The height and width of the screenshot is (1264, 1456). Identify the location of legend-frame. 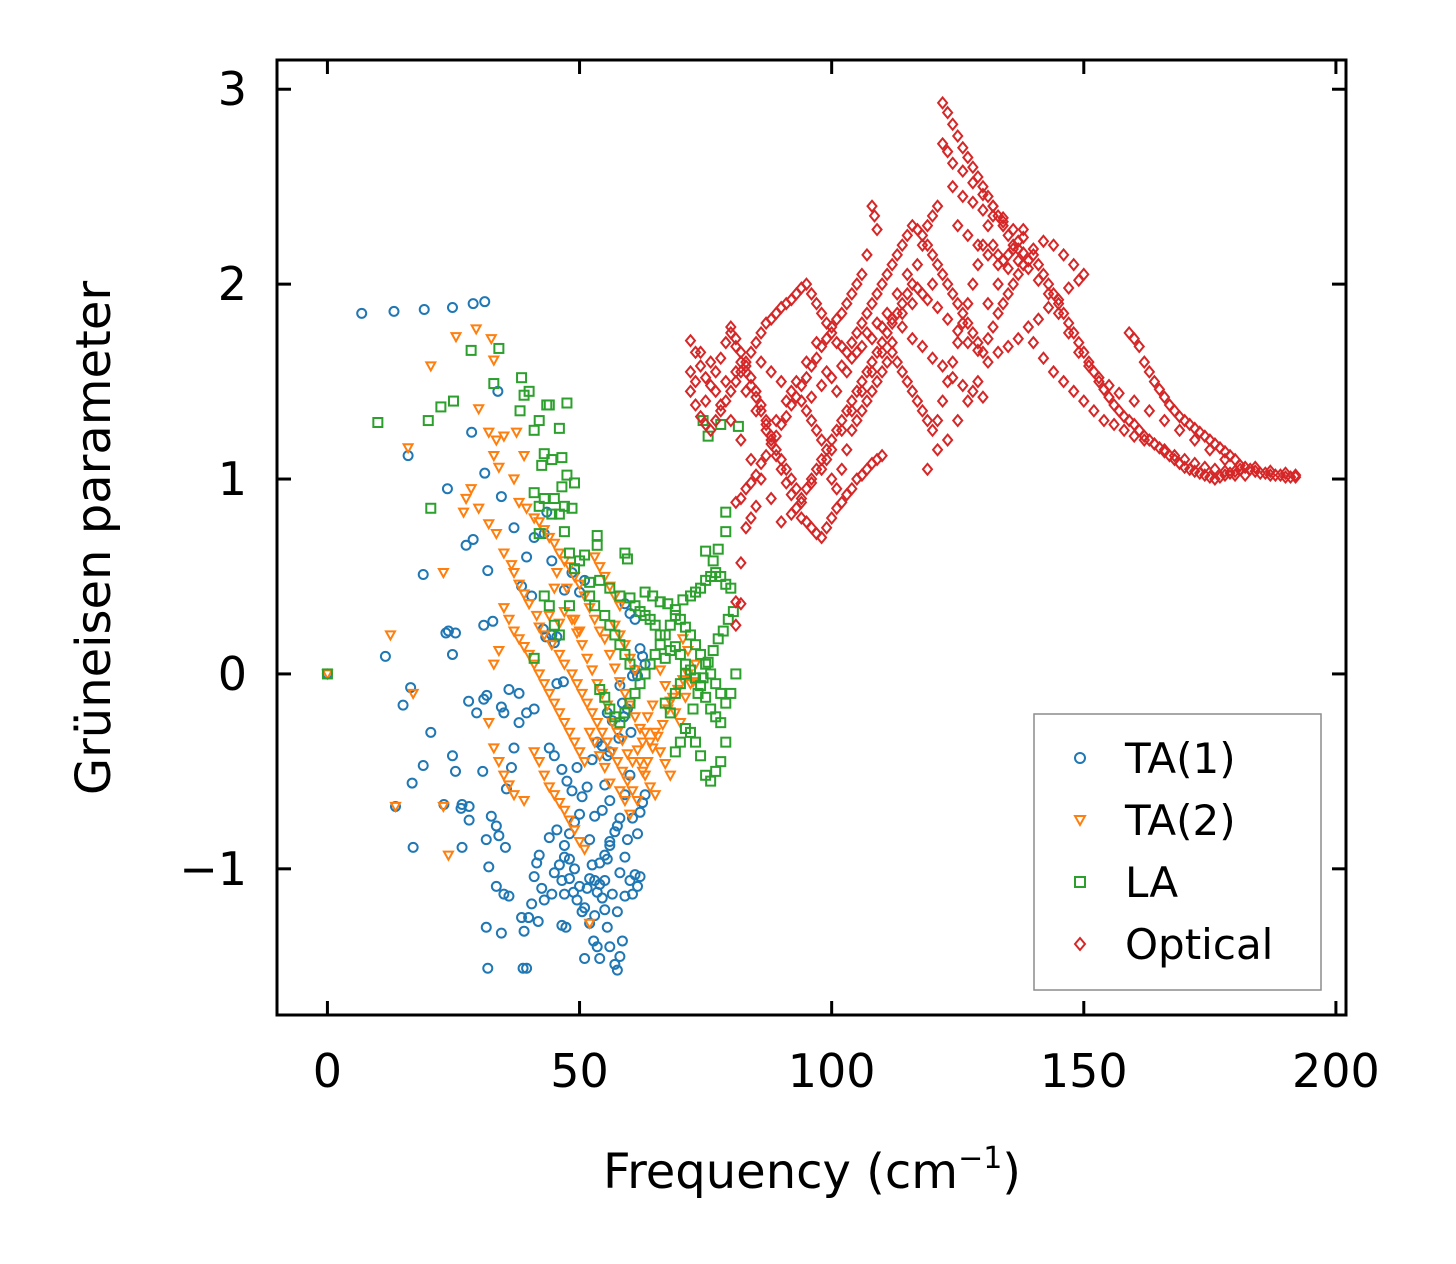
(1177, 852).